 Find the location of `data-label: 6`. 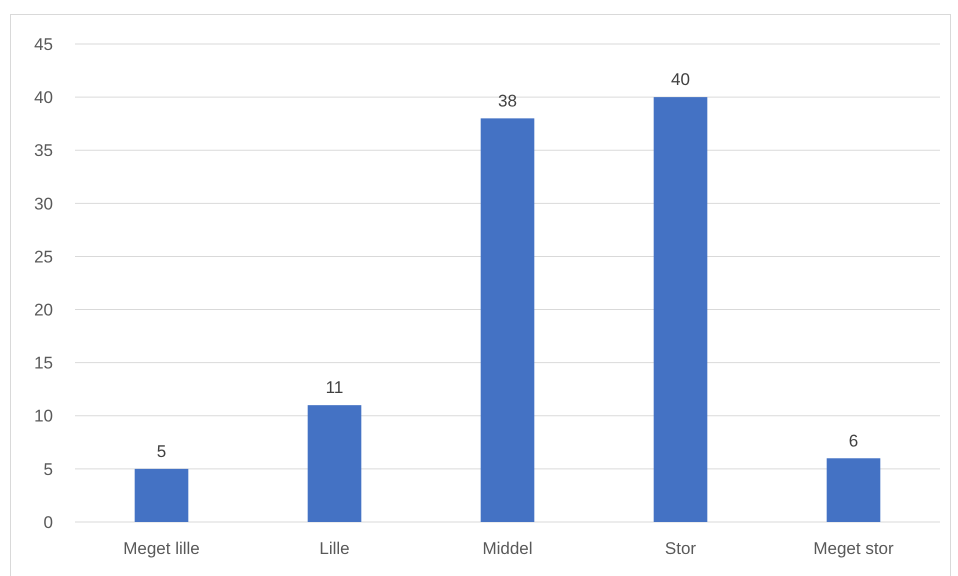

data-label: 6 is located at coordinates (853, 440).